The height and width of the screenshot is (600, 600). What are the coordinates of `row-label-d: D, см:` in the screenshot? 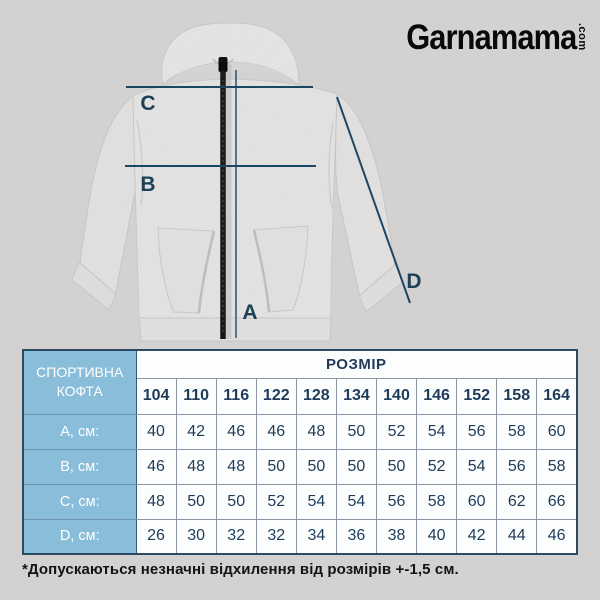 It's located at (79, 536).